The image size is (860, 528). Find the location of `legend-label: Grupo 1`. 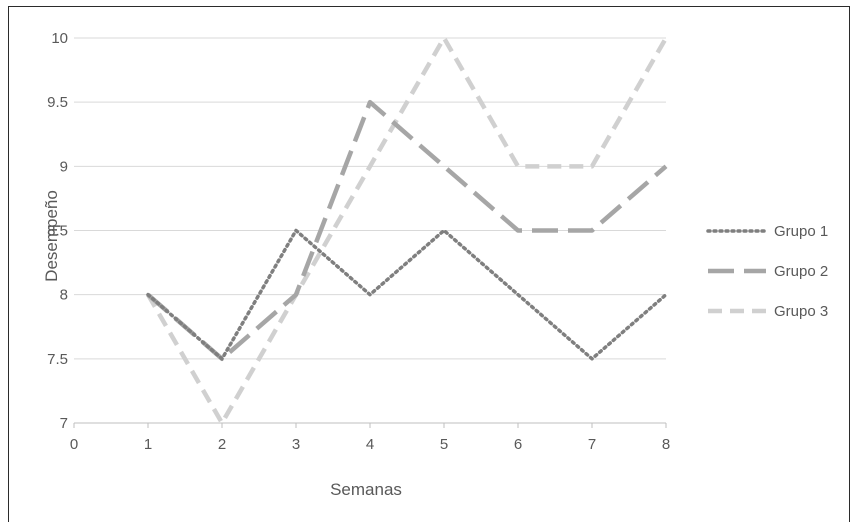

legend-label: Grupo 1 is located at coordinates (801, 231).